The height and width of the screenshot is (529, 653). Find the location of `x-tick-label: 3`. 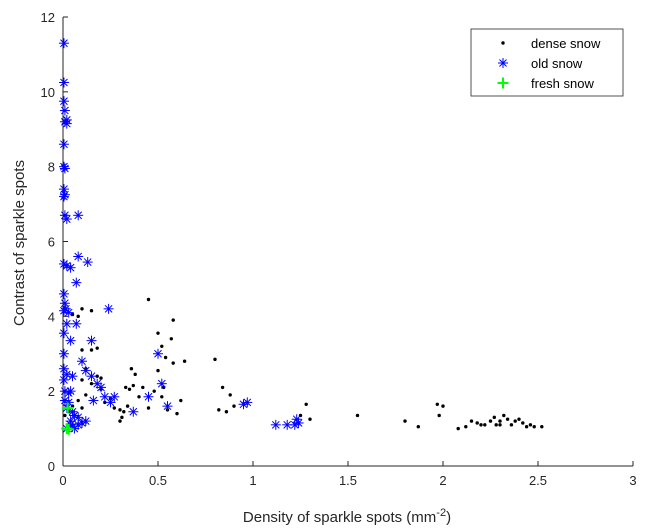

x-tick-label: 3 is located at coordinates (632, 480).